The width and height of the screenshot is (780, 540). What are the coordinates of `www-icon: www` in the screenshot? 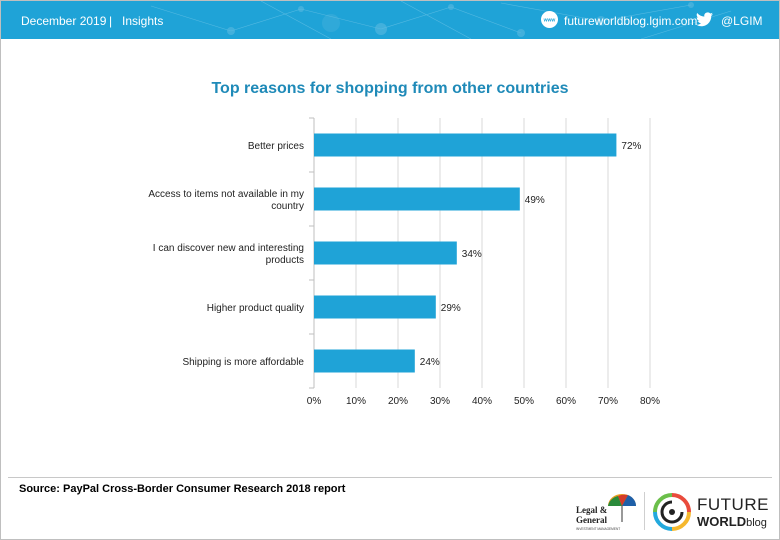 It's located at (549, 19).